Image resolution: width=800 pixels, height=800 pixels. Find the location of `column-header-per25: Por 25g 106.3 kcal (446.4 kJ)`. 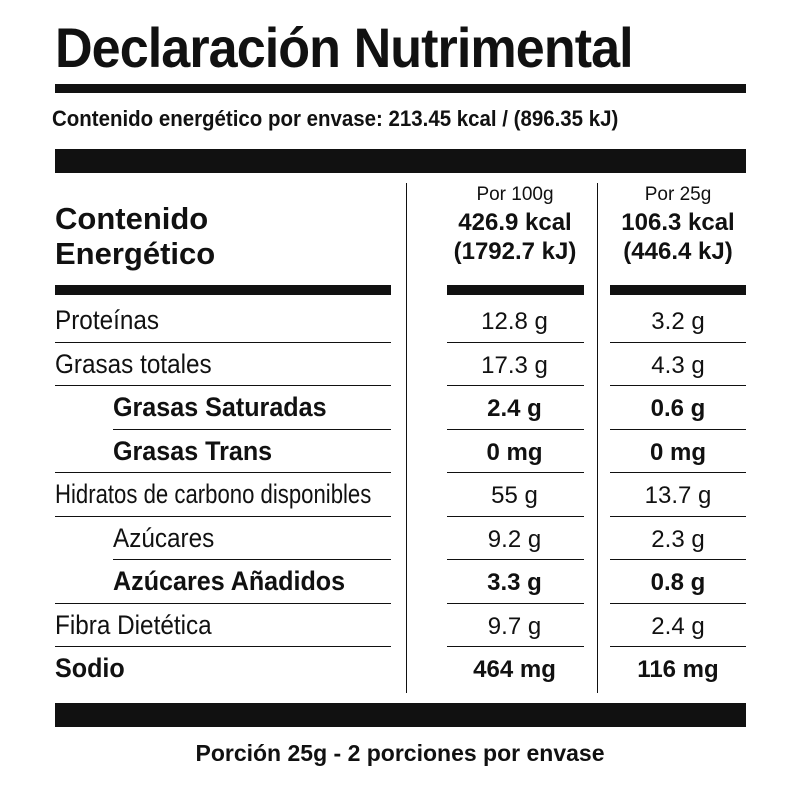

column-header-per25: Por 25g 106.3 kcal (446.4 kJ) is located at coordinates (678, 224).